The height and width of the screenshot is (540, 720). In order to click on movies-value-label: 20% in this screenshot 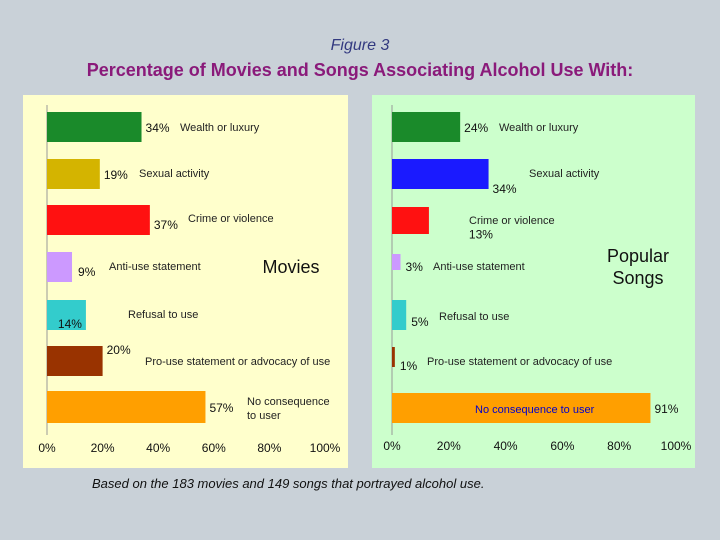, I will do `click(119, 350)`.